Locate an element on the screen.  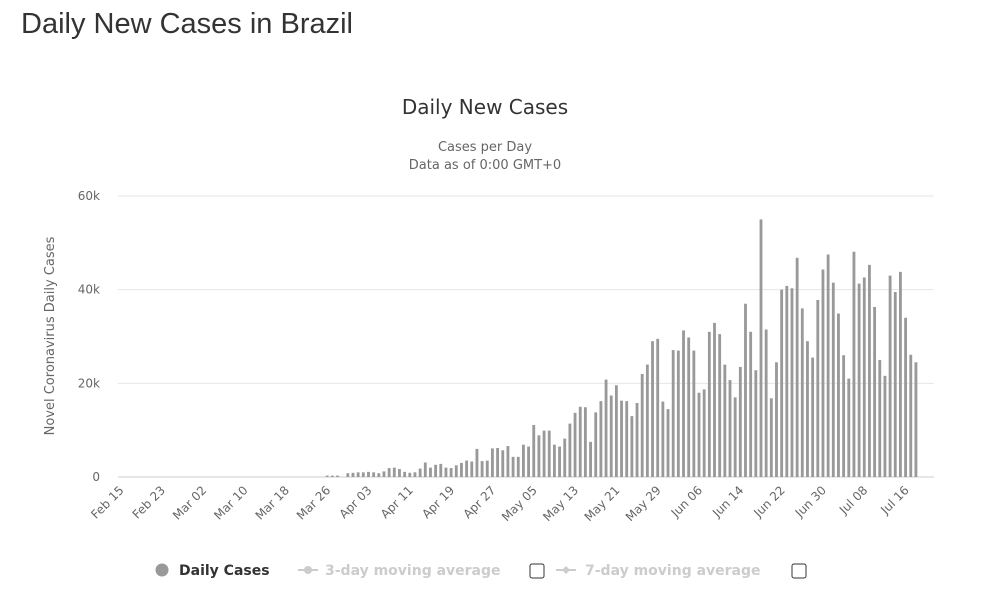
checkbox-3-day-average is located at coordinates (537, 571).